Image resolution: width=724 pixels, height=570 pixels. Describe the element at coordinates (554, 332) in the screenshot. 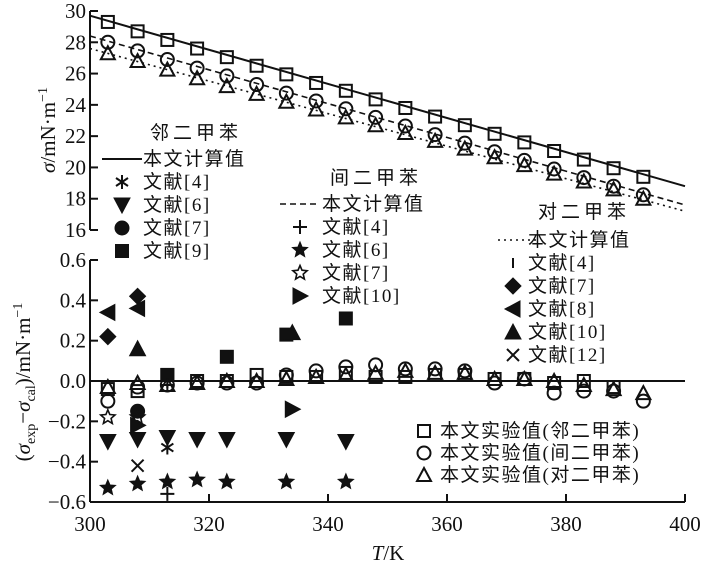

I see `legend-item: 文献[10]` at that location.